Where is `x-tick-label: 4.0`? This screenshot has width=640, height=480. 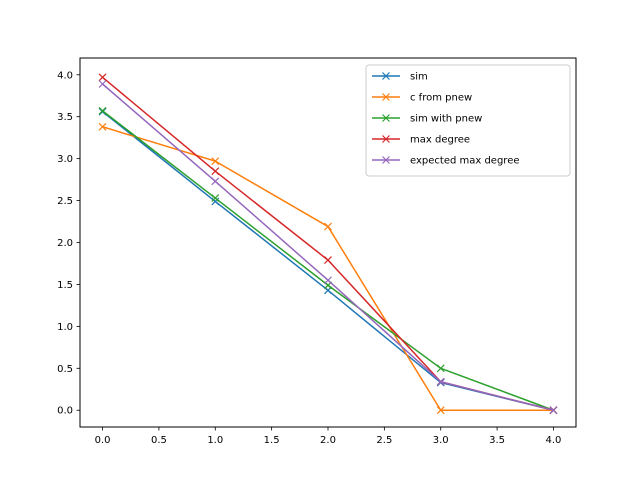
x-tick-label: 4.0 is located at coordinates (554, 440).